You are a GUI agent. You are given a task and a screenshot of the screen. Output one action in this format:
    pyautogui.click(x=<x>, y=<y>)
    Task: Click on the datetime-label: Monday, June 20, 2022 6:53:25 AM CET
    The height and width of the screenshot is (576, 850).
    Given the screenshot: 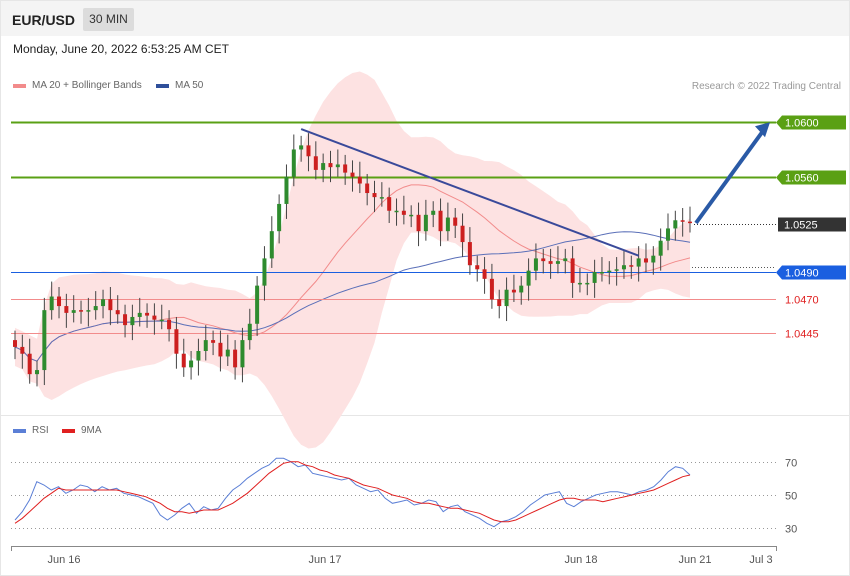 What is the action you would take?
    pyautogui.click(x=121, y=49)
    